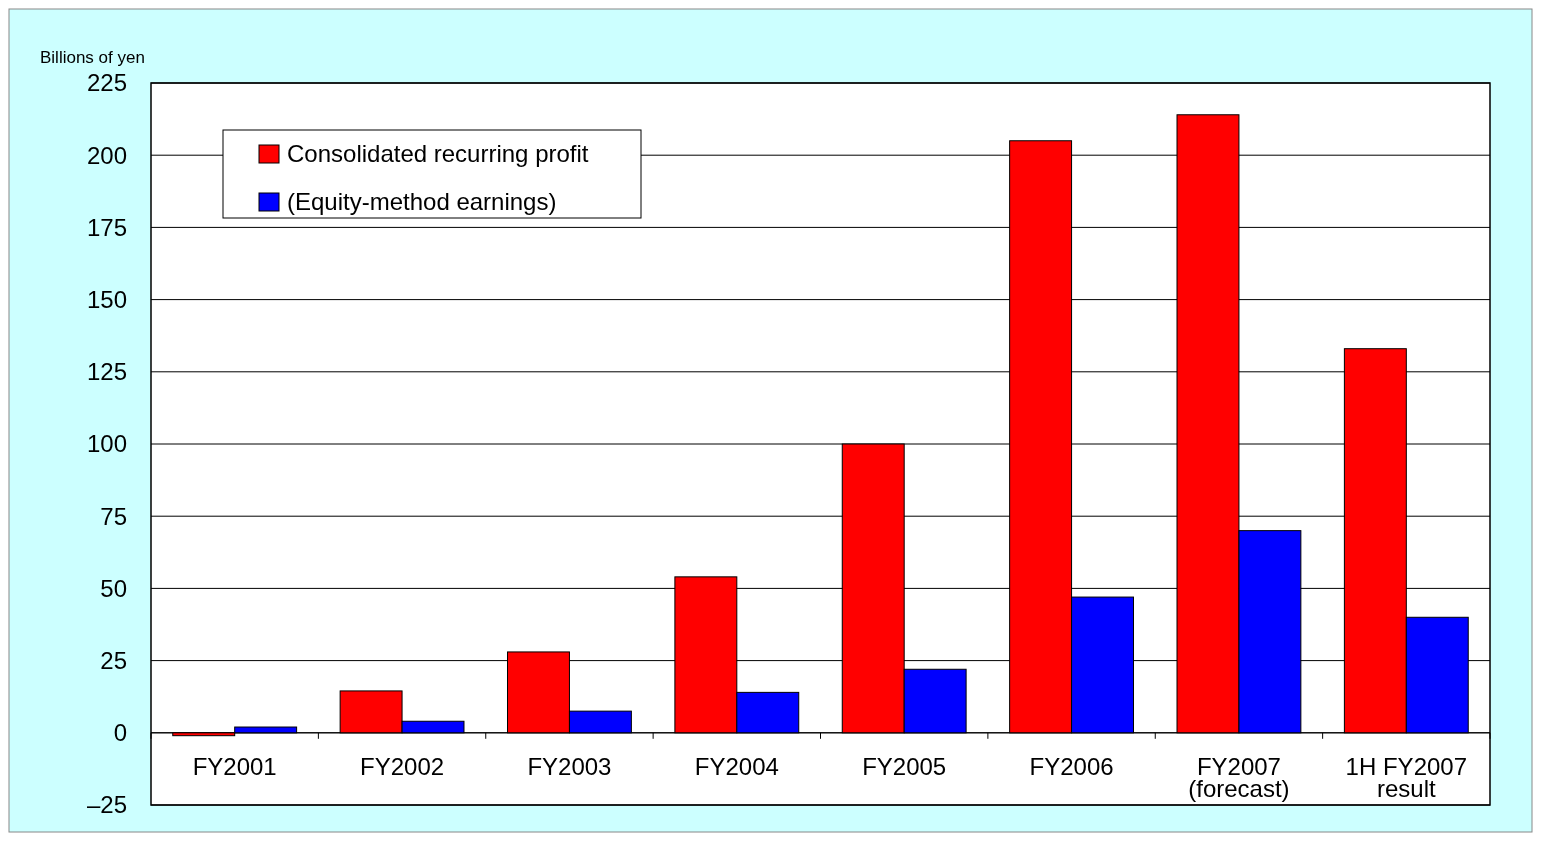 This screenshot has width=1541, height=841. I want to click on y-tick-label: 50, so click(113, 588).